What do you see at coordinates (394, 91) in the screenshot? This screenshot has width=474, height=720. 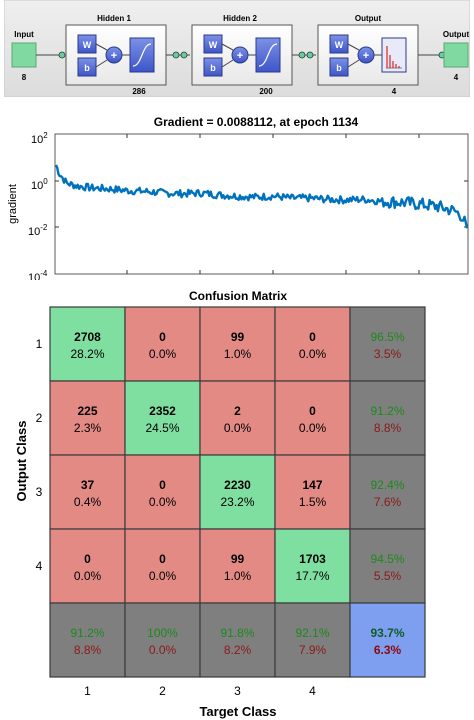 I see `layer-size: 4` at bounding box center [394, 91].